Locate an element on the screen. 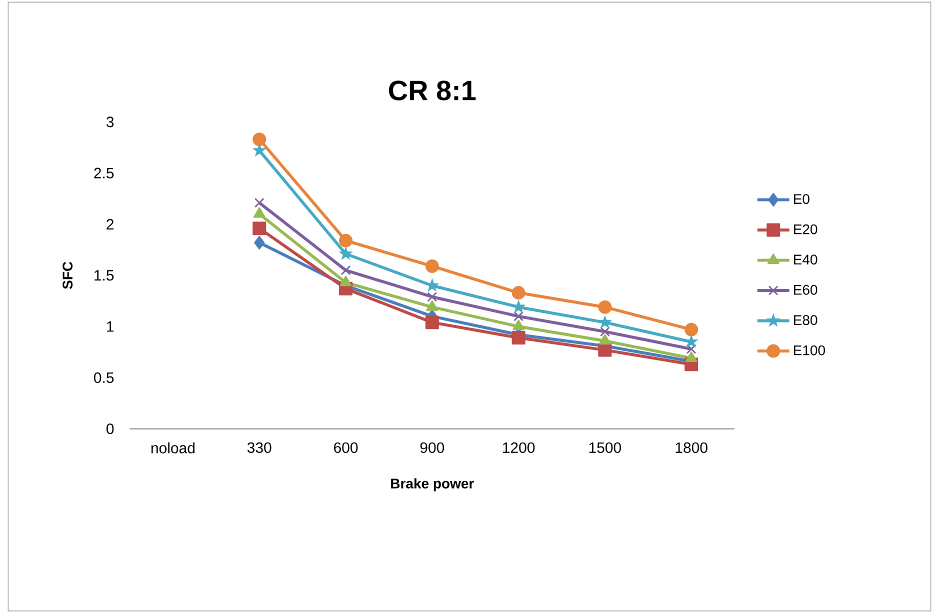 This screenshot has width=933, height=613. x-tick-label: 900 is located at coordinates (432, 447).